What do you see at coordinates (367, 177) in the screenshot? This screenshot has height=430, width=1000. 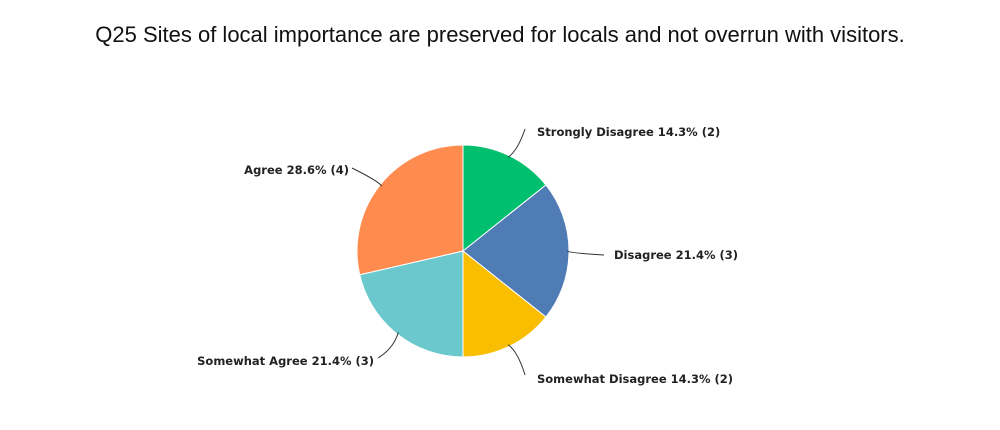 I see `leader-line-agree` at bounding box center [367, 177].